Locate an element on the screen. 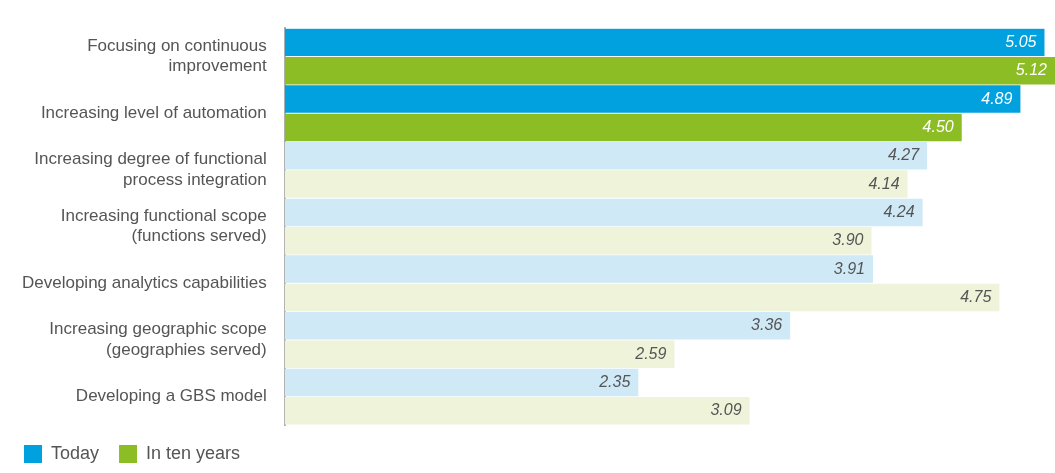 This screenshot has width=1055, height=473. data-label: 4.89 is located at coordinates (997, 98).